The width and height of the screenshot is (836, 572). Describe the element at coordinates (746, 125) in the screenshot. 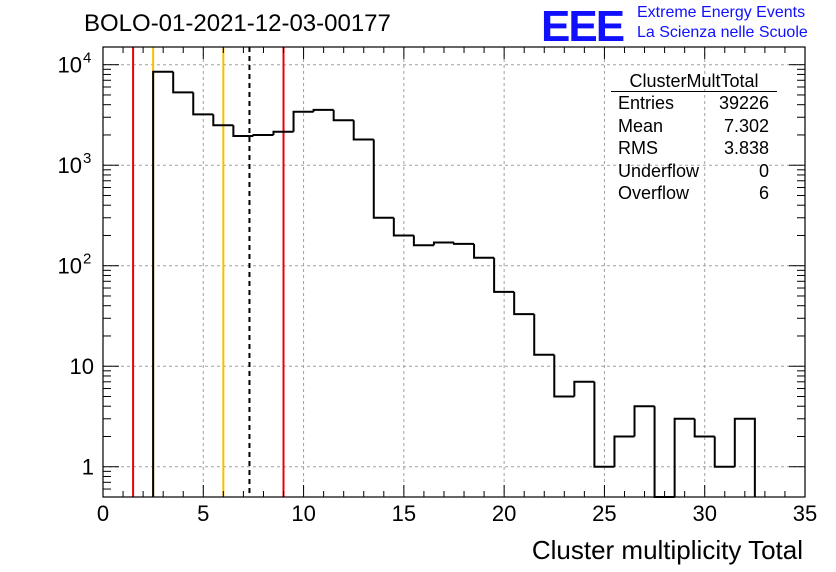

I see `stats-value: 7.302` at that location.